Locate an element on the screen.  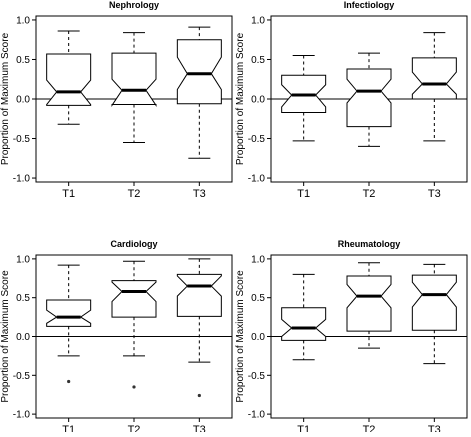
panel-title: Cardiology is located at coordinates (133, 244).